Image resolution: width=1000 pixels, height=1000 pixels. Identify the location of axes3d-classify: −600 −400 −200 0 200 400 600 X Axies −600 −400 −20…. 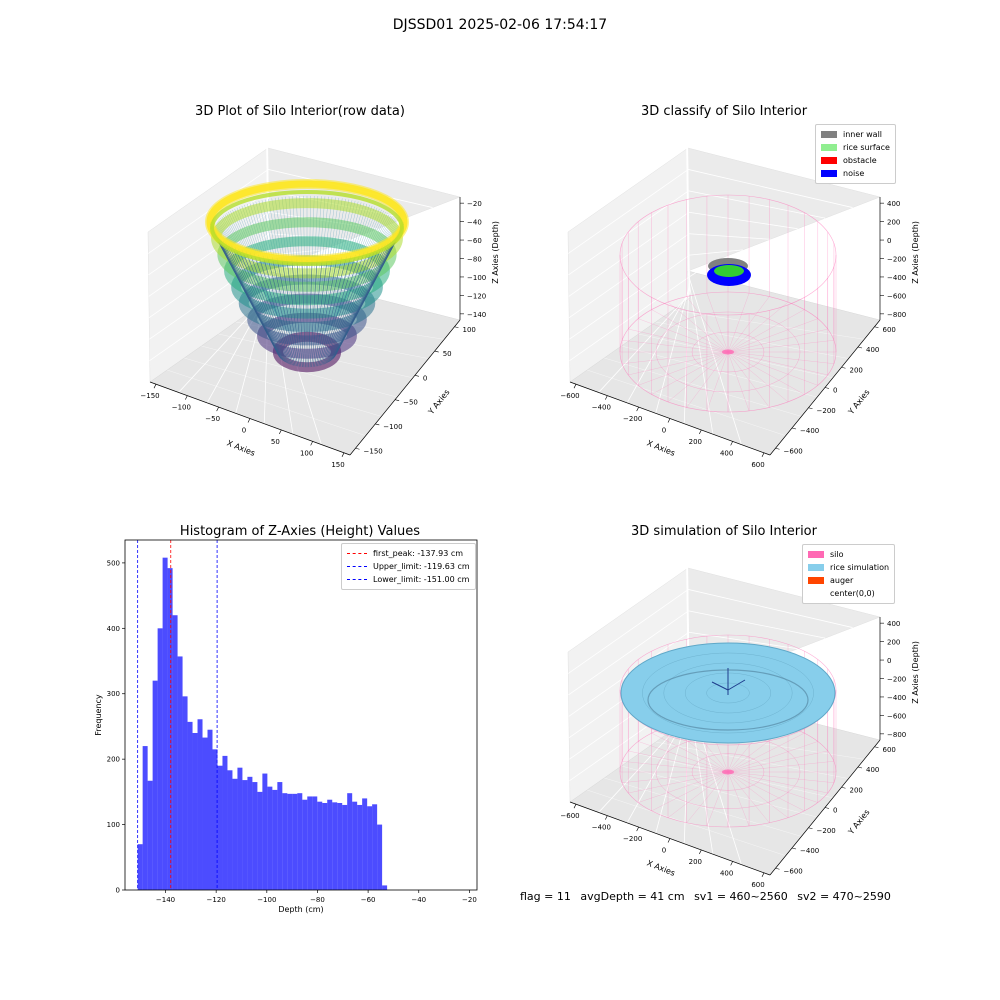
(740, 296).